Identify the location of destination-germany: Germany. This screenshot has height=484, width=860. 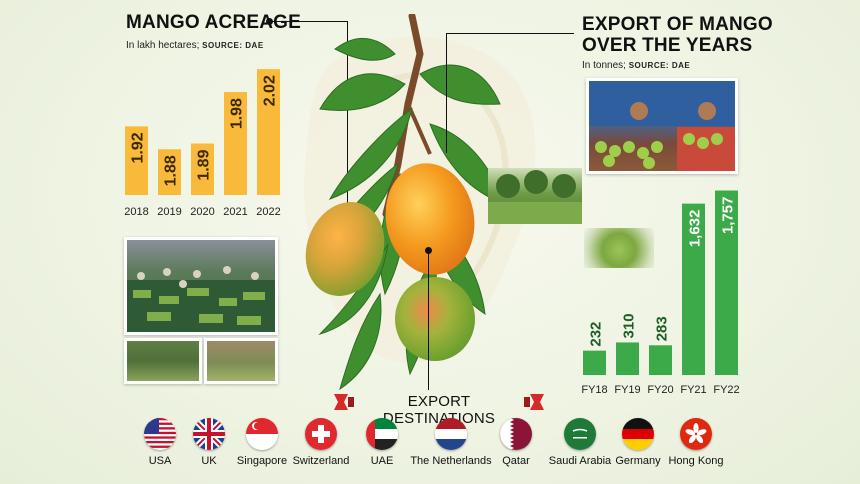
(638, 442).